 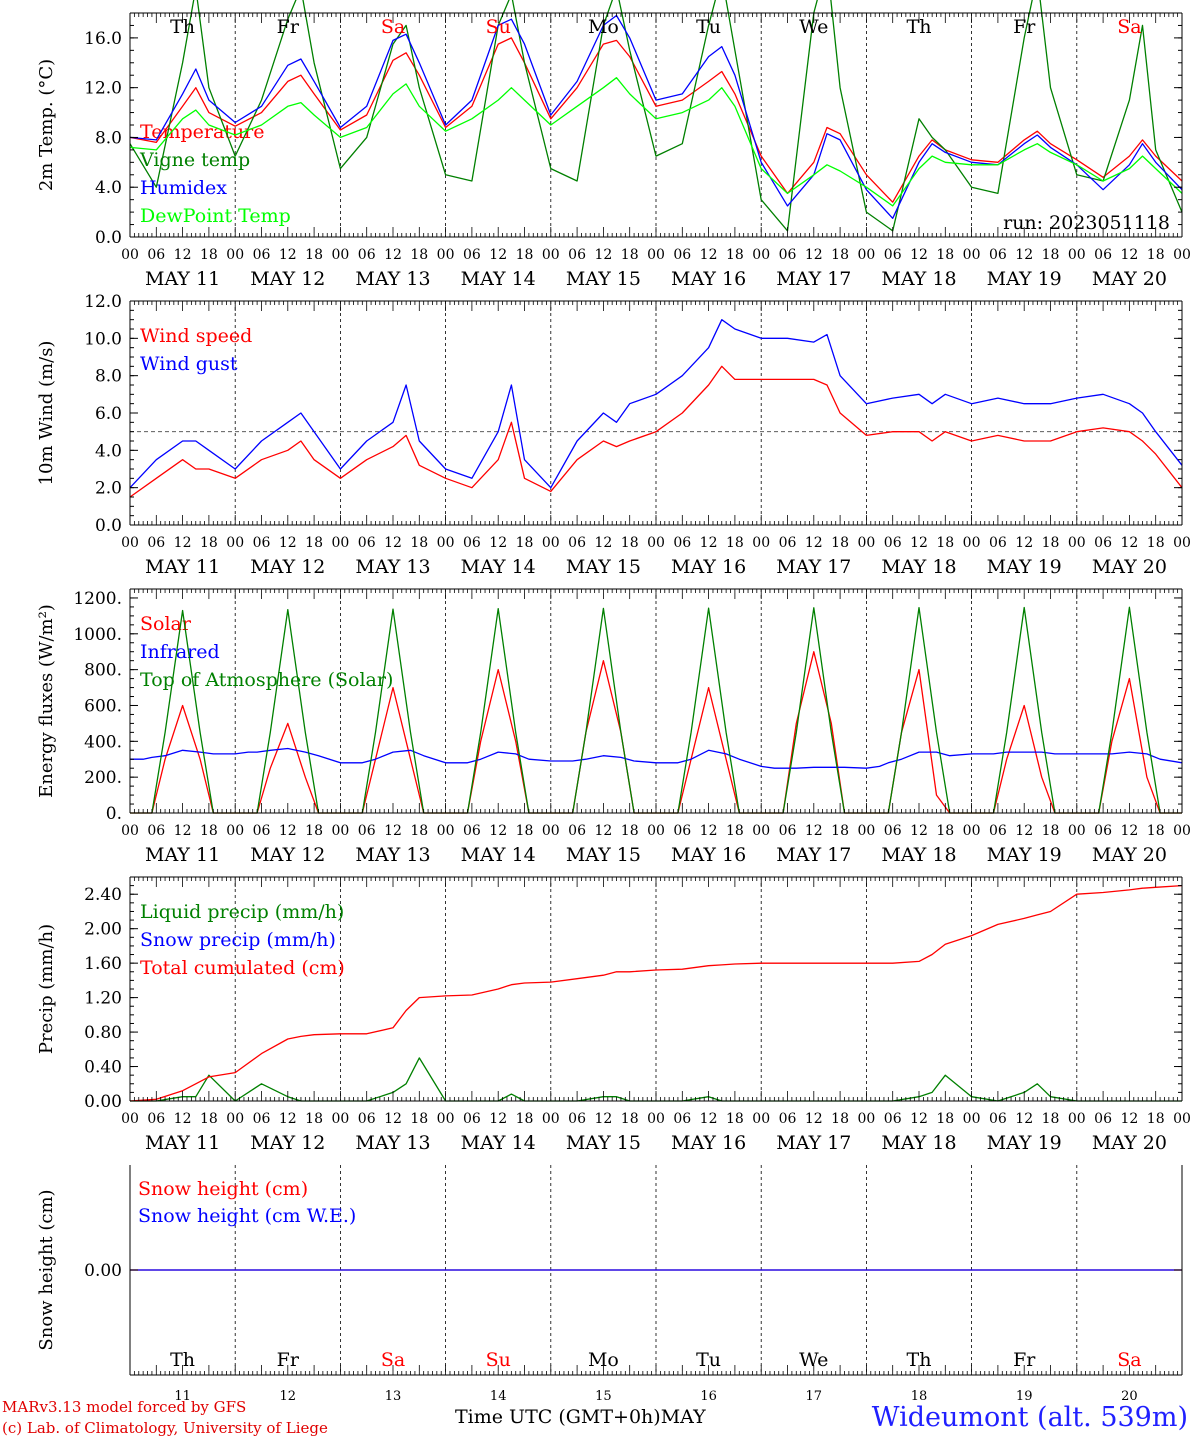 I want to click on y-tick-label: 600., so click(x=103, y=706).